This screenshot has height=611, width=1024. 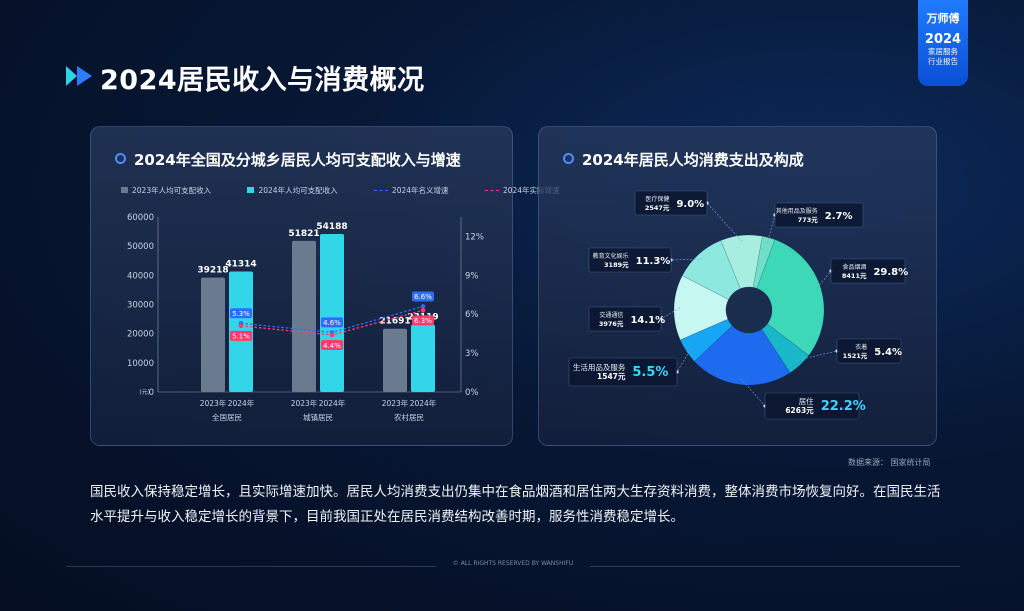 I want to click on svg-text: 居住, so click(x=806, y=401).